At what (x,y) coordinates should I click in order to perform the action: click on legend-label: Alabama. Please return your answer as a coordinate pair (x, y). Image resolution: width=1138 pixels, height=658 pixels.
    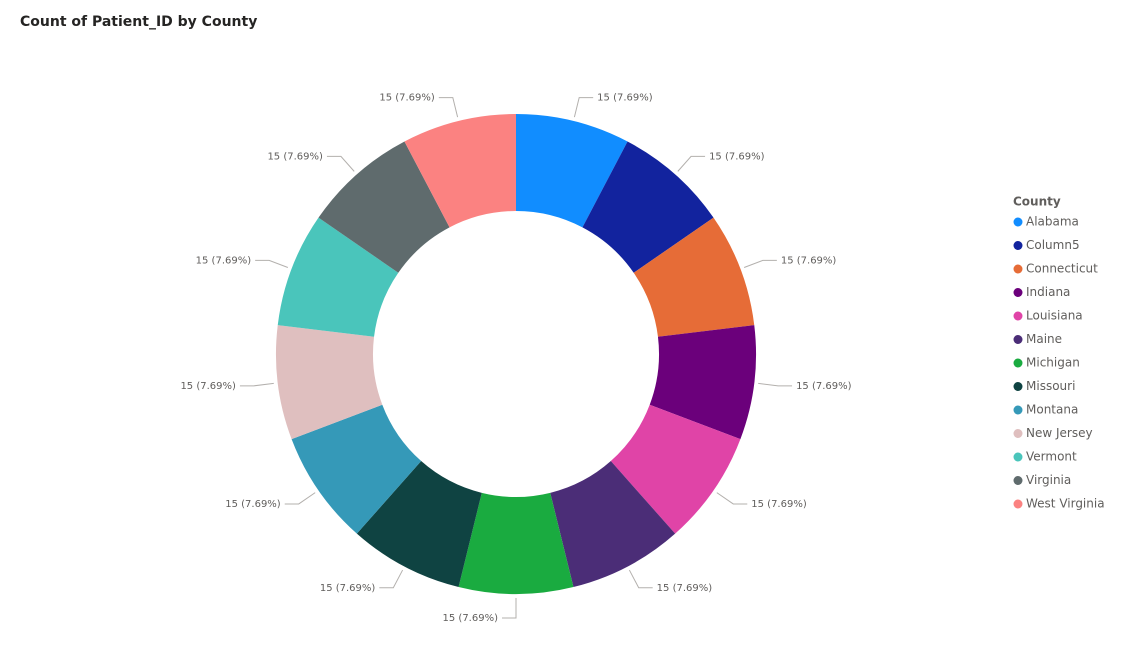
    Looking at the image, I should click on (1052, 222).